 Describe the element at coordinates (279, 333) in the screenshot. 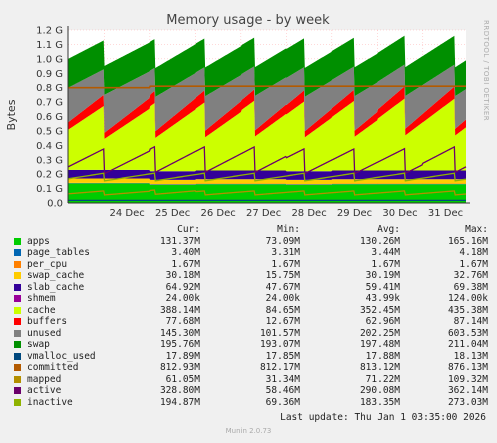

I see `legend-min: 101.57M` at that location.